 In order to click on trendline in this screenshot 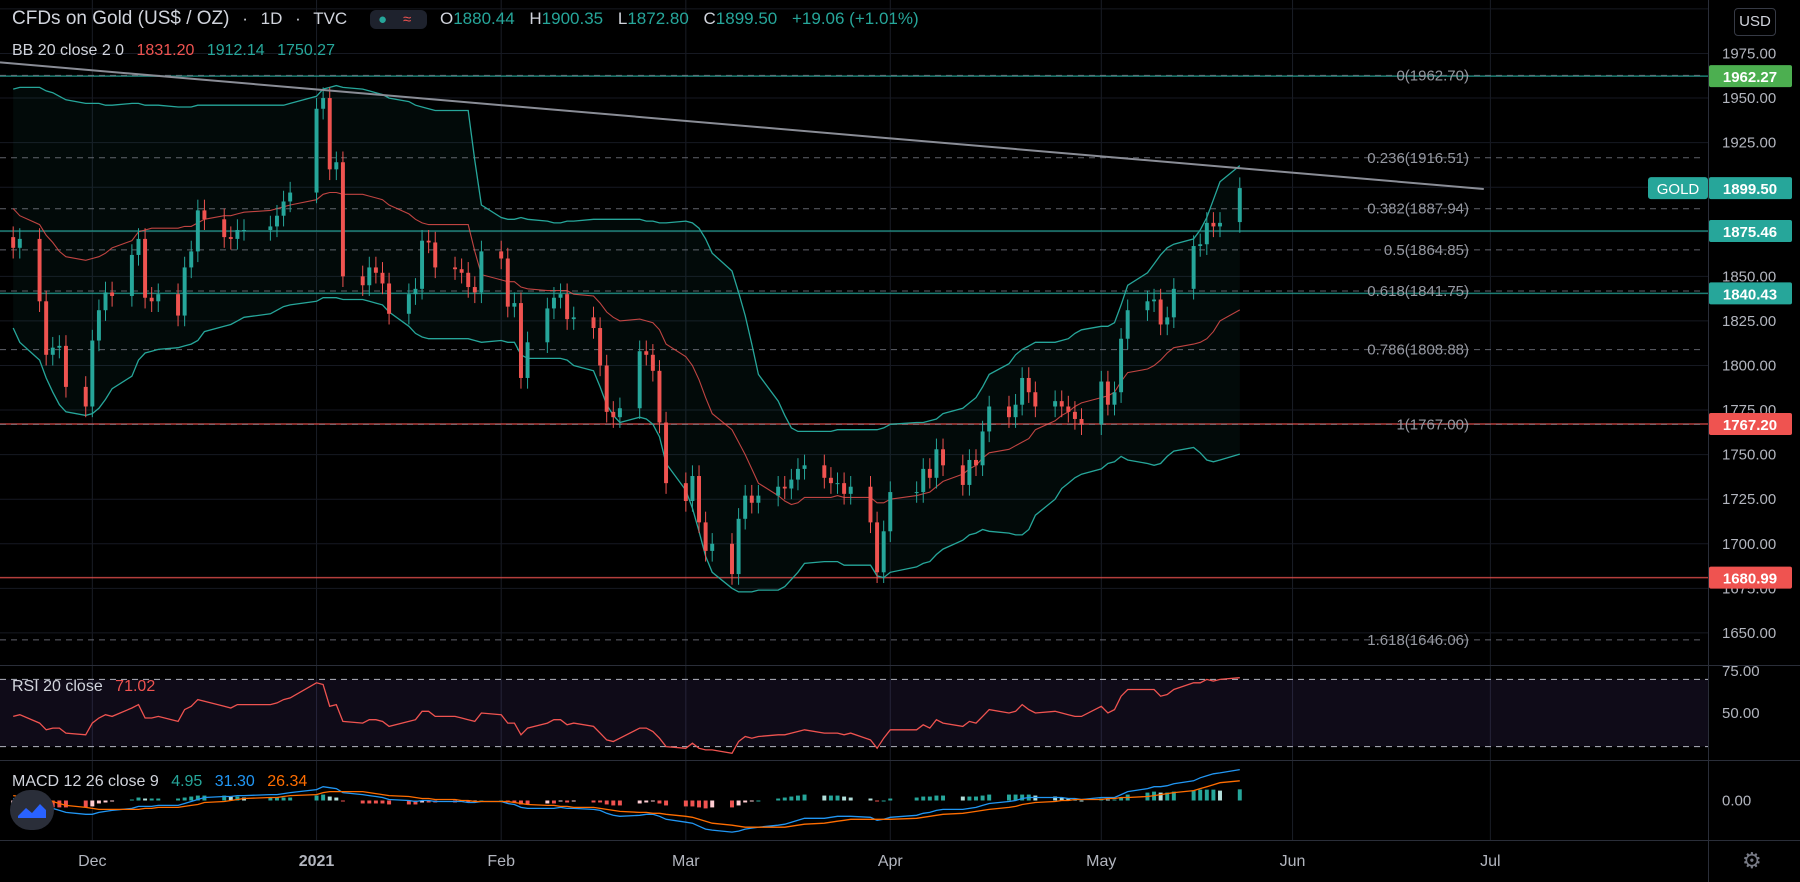, I will do `click(742, 125)`.